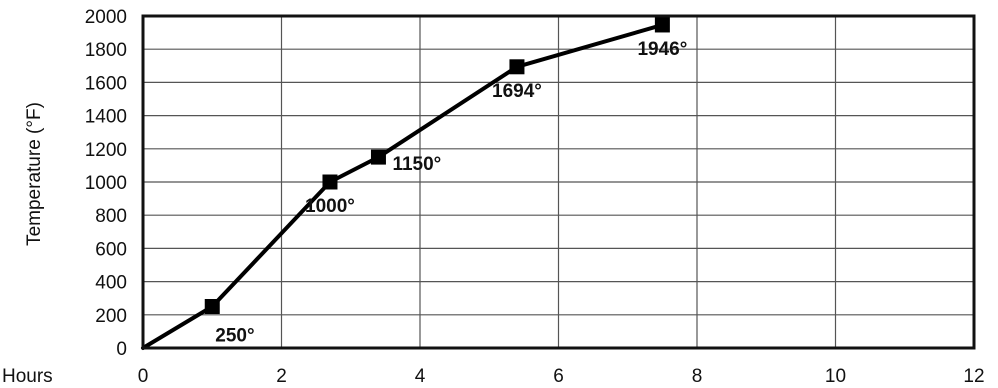 This screenshot has width=998, height=388. Describe the element at coordinates (106, 117) in the screenshot. I see `y-tick-label: 1400` at that location.